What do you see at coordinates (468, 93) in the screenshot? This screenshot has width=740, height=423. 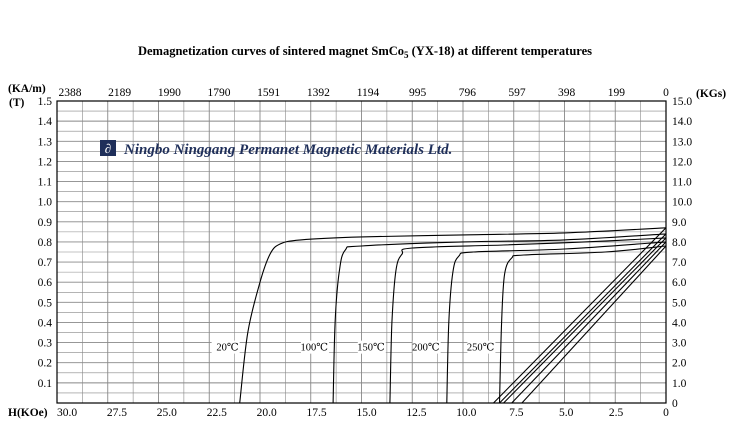 I see `x-top-tick-label: 796` at bounding box center [468, 93].